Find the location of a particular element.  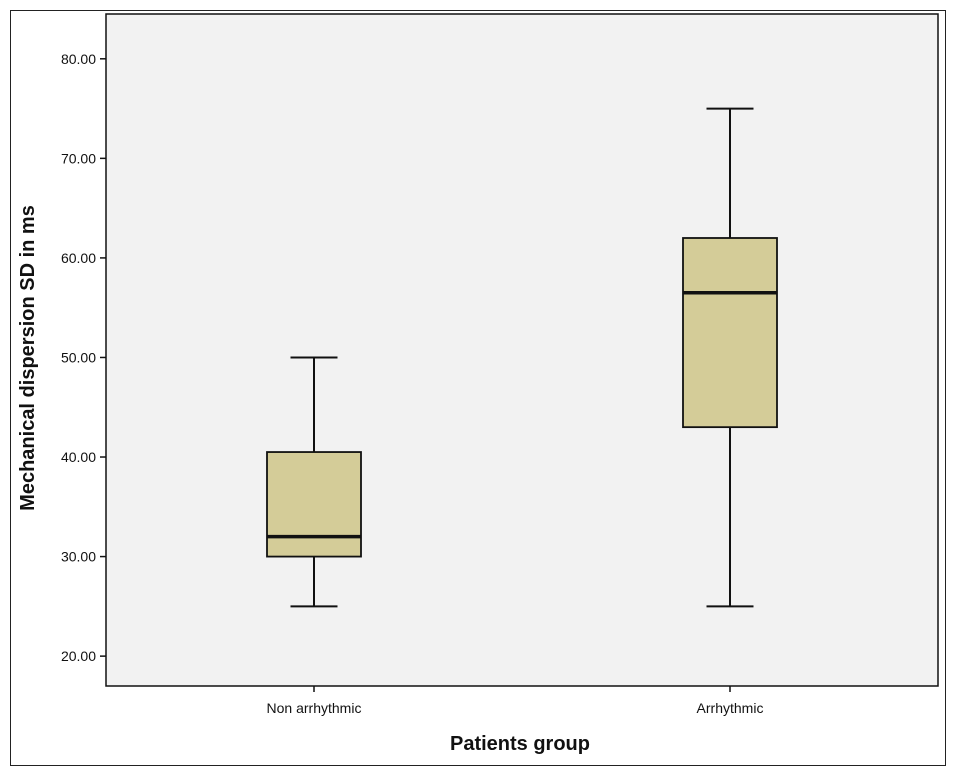

y-axis: 20.00 30.00 40.00 50.00 60.00 70.00 80.00 is located at coordinates (83, 357).